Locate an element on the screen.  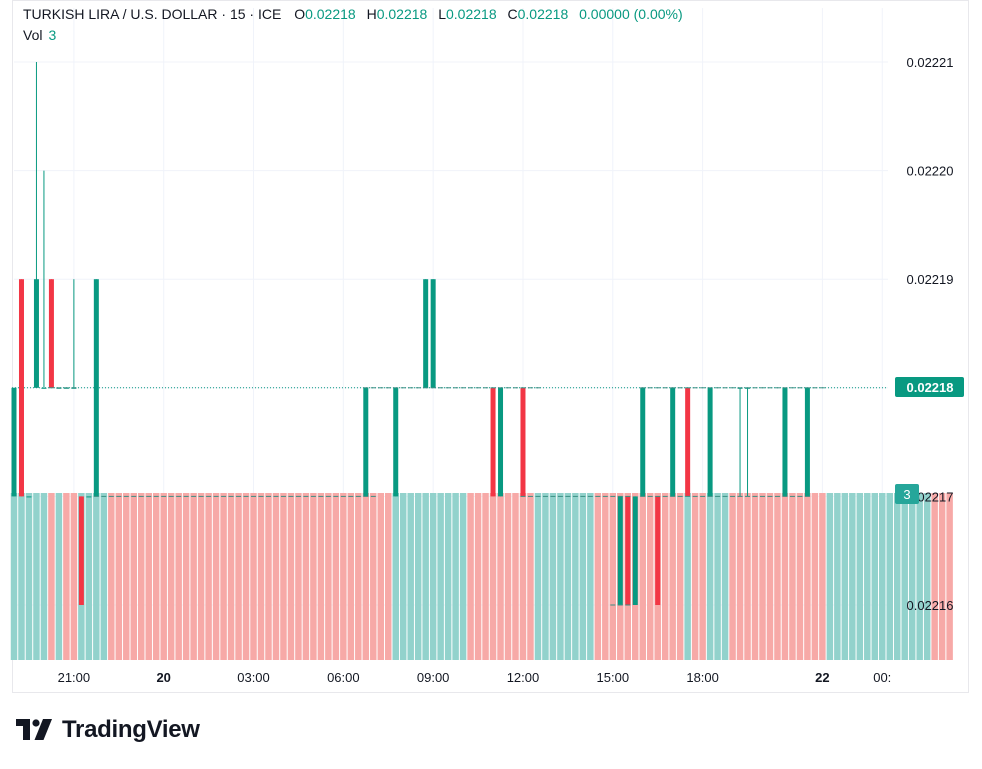
x-tick-label: 20 is located at coordinates (163, 677).